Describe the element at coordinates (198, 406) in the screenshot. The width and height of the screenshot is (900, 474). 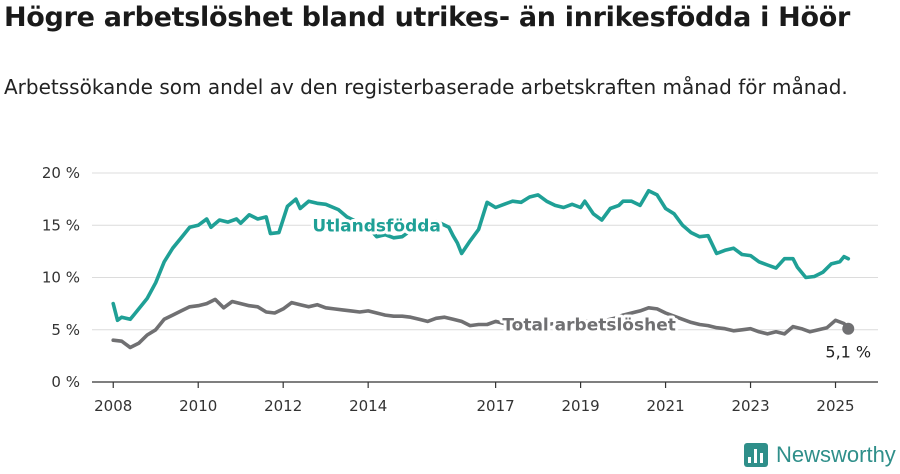
I see `x-tick-label: 2010` at that location.